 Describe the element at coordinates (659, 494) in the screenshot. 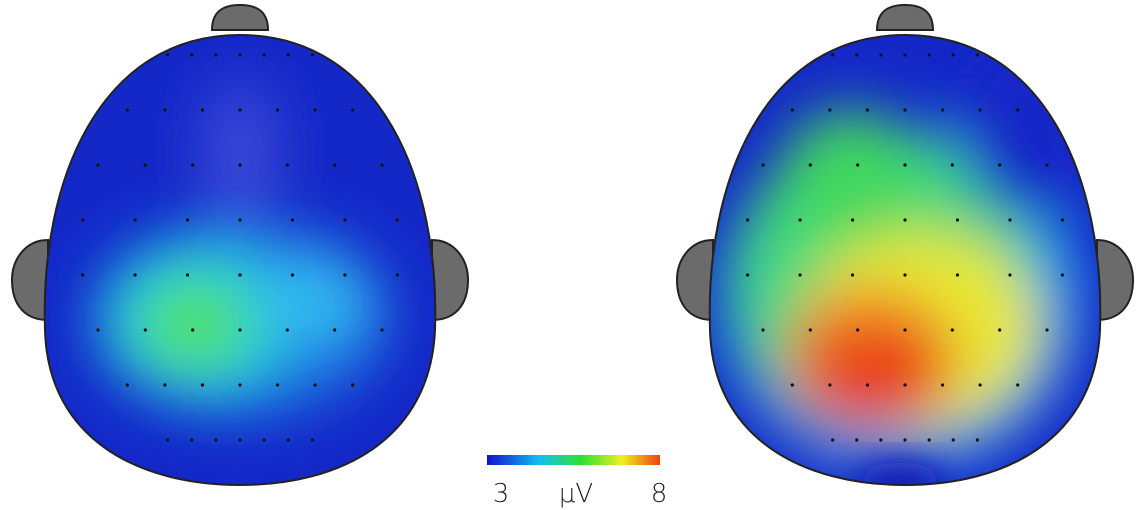

I see `colorbar-max: 8` at that location.